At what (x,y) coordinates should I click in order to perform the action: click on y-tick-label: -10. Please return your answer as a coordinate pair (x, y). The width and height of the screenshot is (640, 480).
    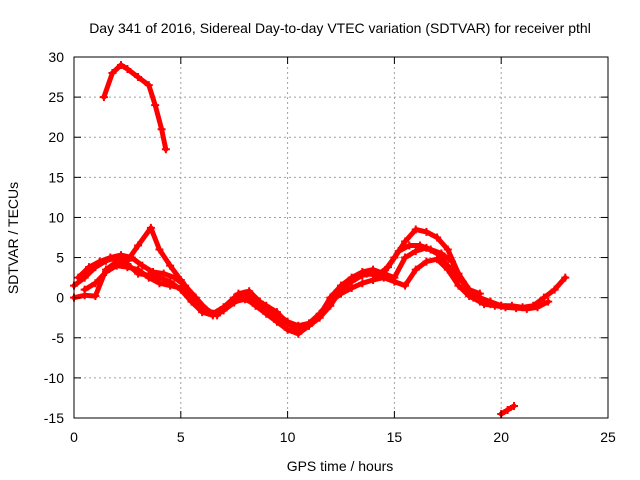
    Looking at the image, I should click on (54, 378).